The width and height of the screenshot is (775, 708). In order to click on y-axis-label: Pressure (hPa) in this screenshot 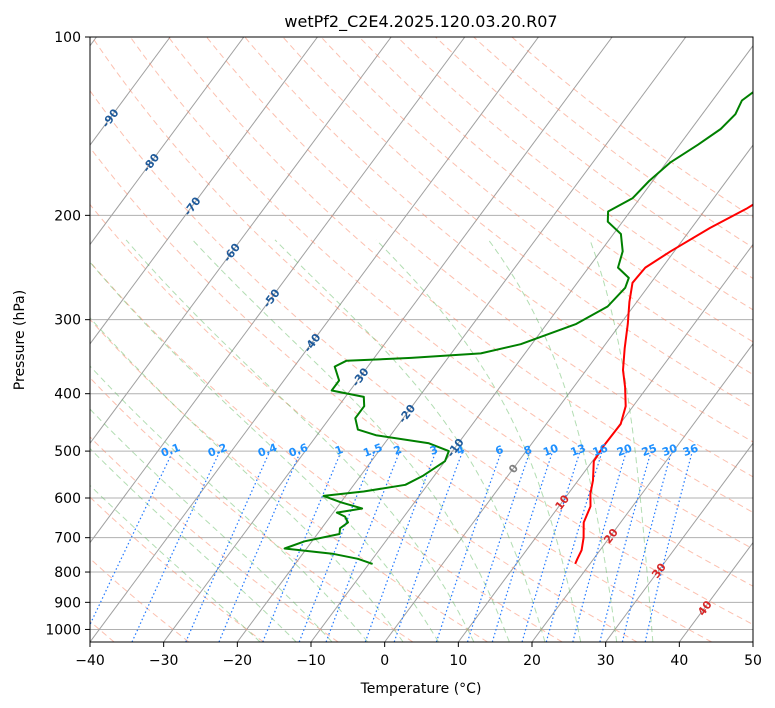, I will do `click(20, 340)`.